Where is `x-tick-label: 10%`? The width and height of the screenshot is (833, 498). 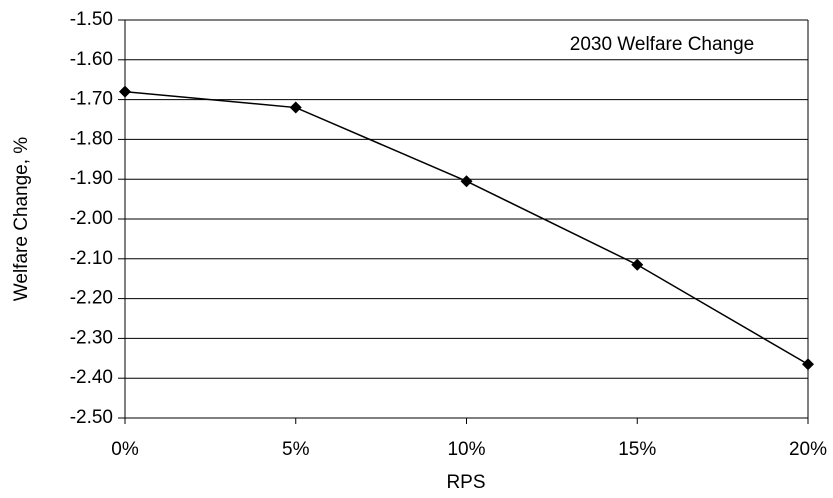 x-tick-label: 10% is located at coordinates (466, 449).